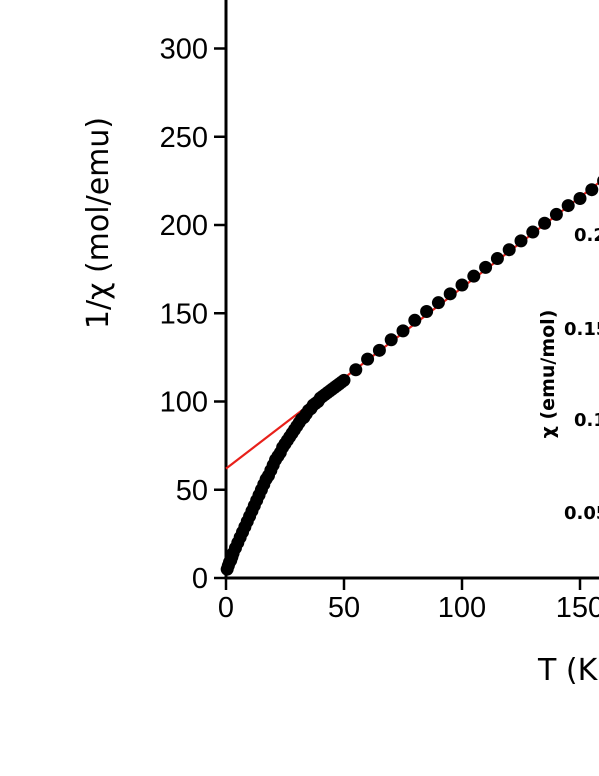 The width and height of the screenshot is (599, 776). What do you see at coordinates (192, 491) in the screenshot?
I see `y-tick-label: 50` at bounding box center [192, 491].